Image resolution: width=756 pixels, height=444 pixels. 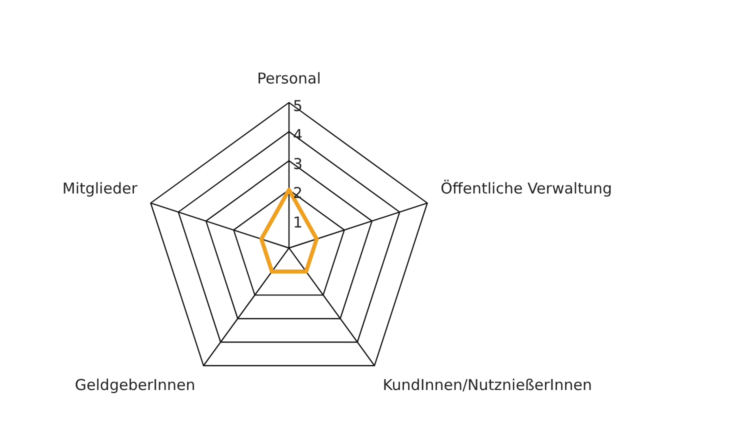 What do you see at coordinates (298, 222) in the screenshot?
I see `y-tick-label: 1` at bounding box center [298, 222].